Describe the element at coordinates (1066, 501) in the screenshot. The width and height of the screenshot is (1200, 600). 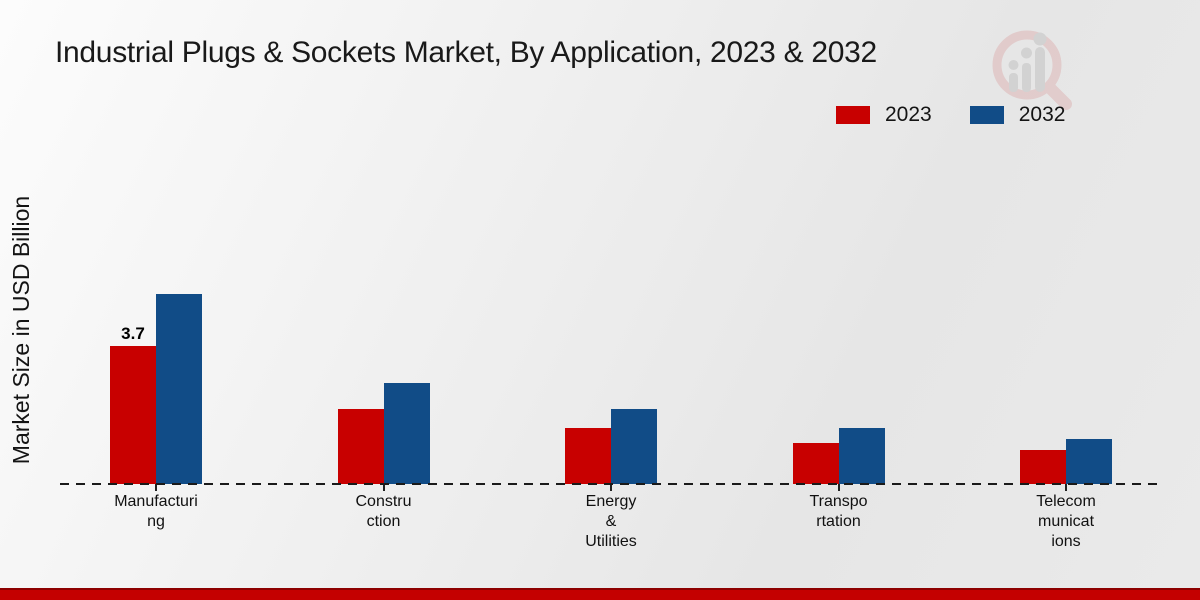
I see `category-label-line: Telecom` at that location.